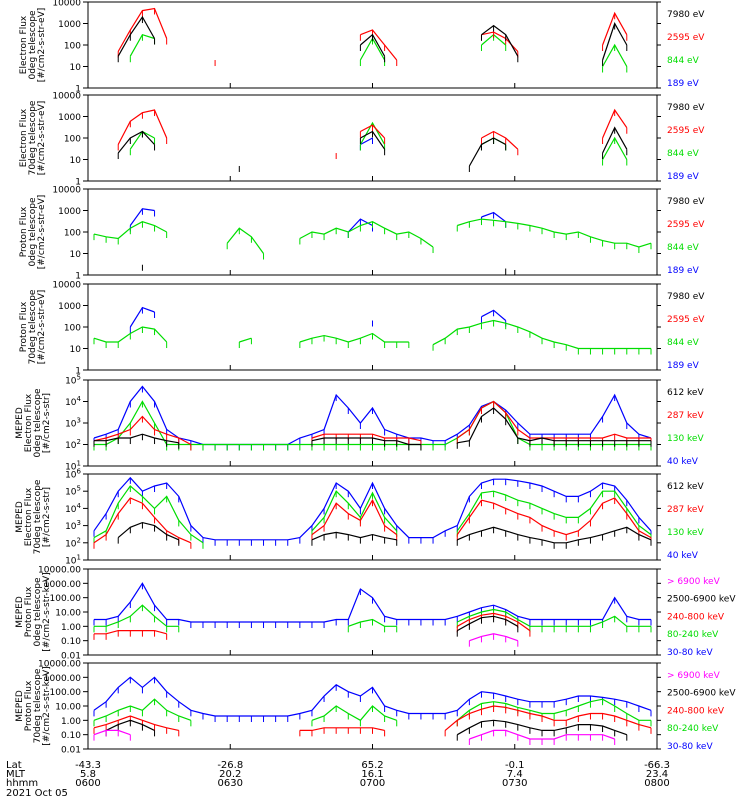  What do you see at coordinates (68, 614) in the screenshot?
I see `y-tick-label: 10.00` at bounding box center [68, 614].